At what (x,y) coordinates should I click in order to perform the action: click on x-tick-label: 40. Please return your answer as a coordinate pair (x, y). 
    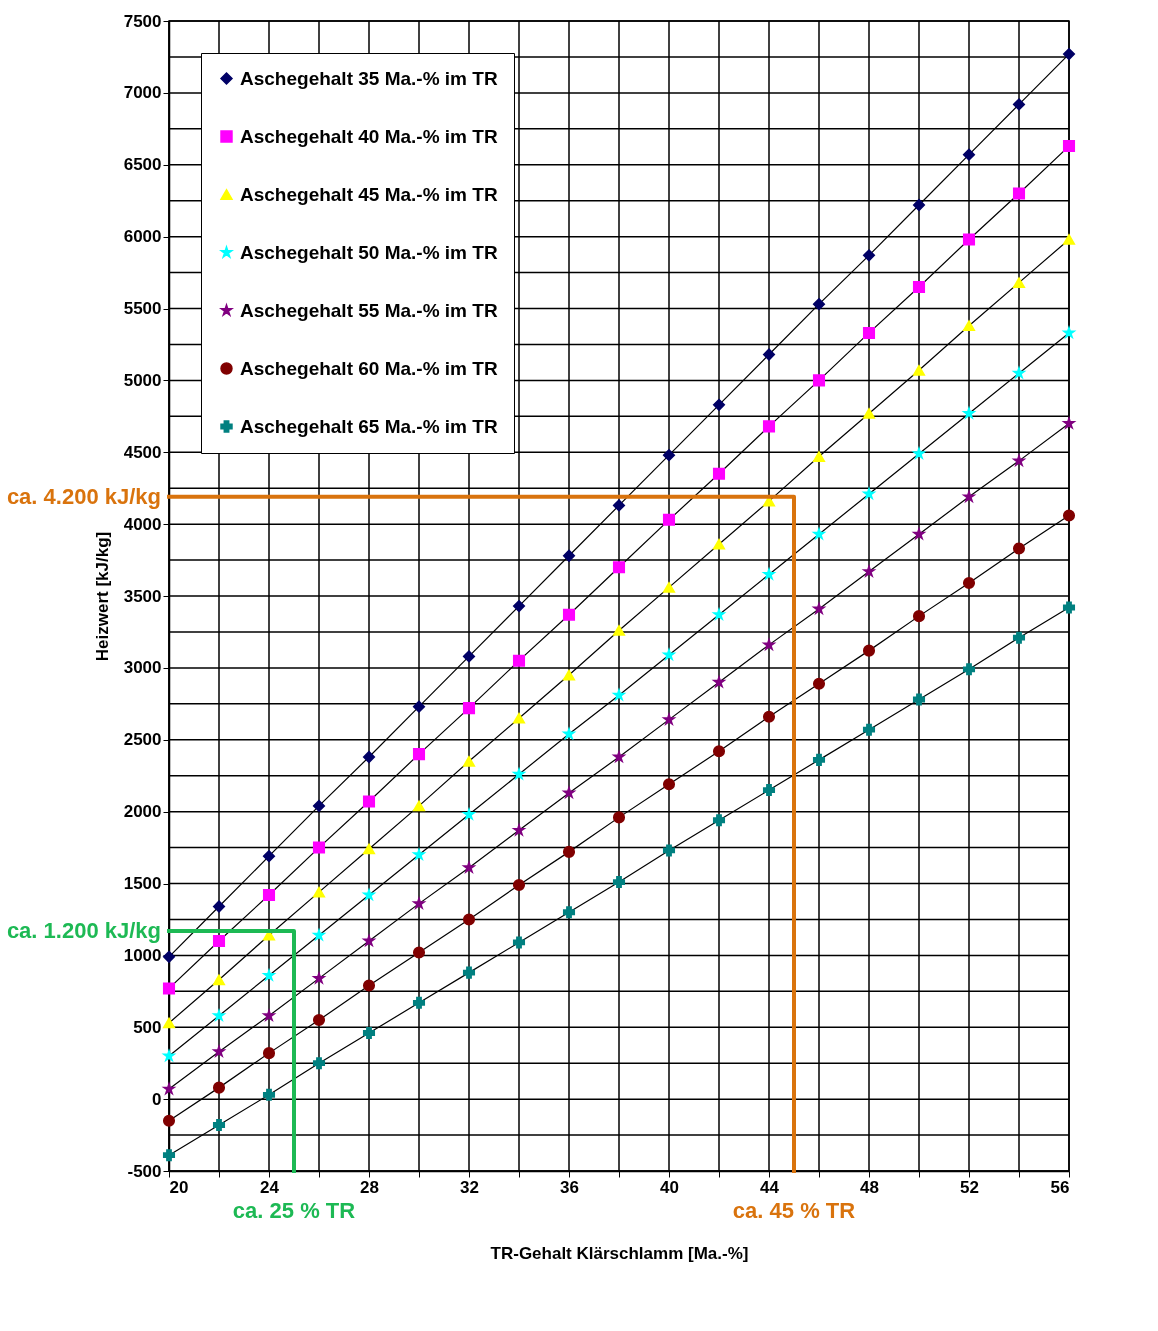
    Looking at the image, I should click on (669, 1187).